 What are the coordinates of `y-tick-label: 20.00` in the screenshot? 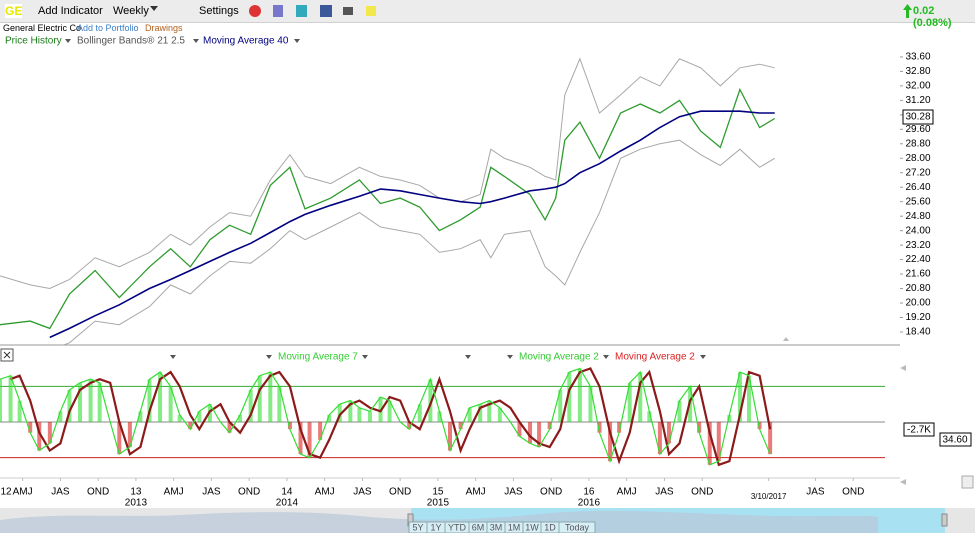 It's located at (917, 303).